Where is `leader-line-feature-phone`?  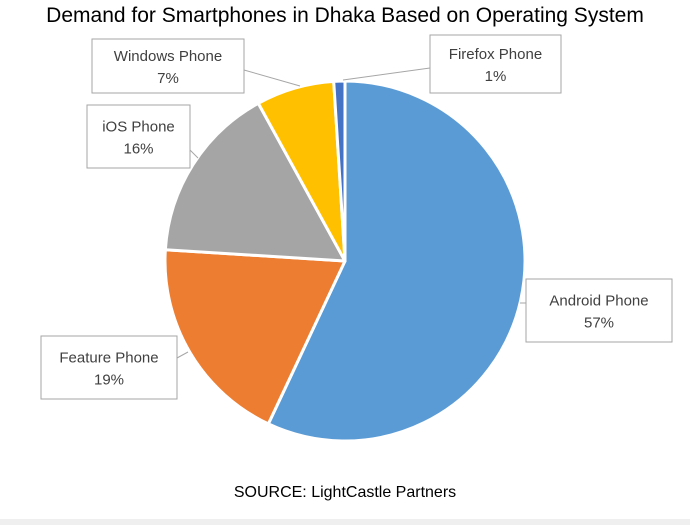
leader-line-feature-phone is located at coordinates (182, 355).